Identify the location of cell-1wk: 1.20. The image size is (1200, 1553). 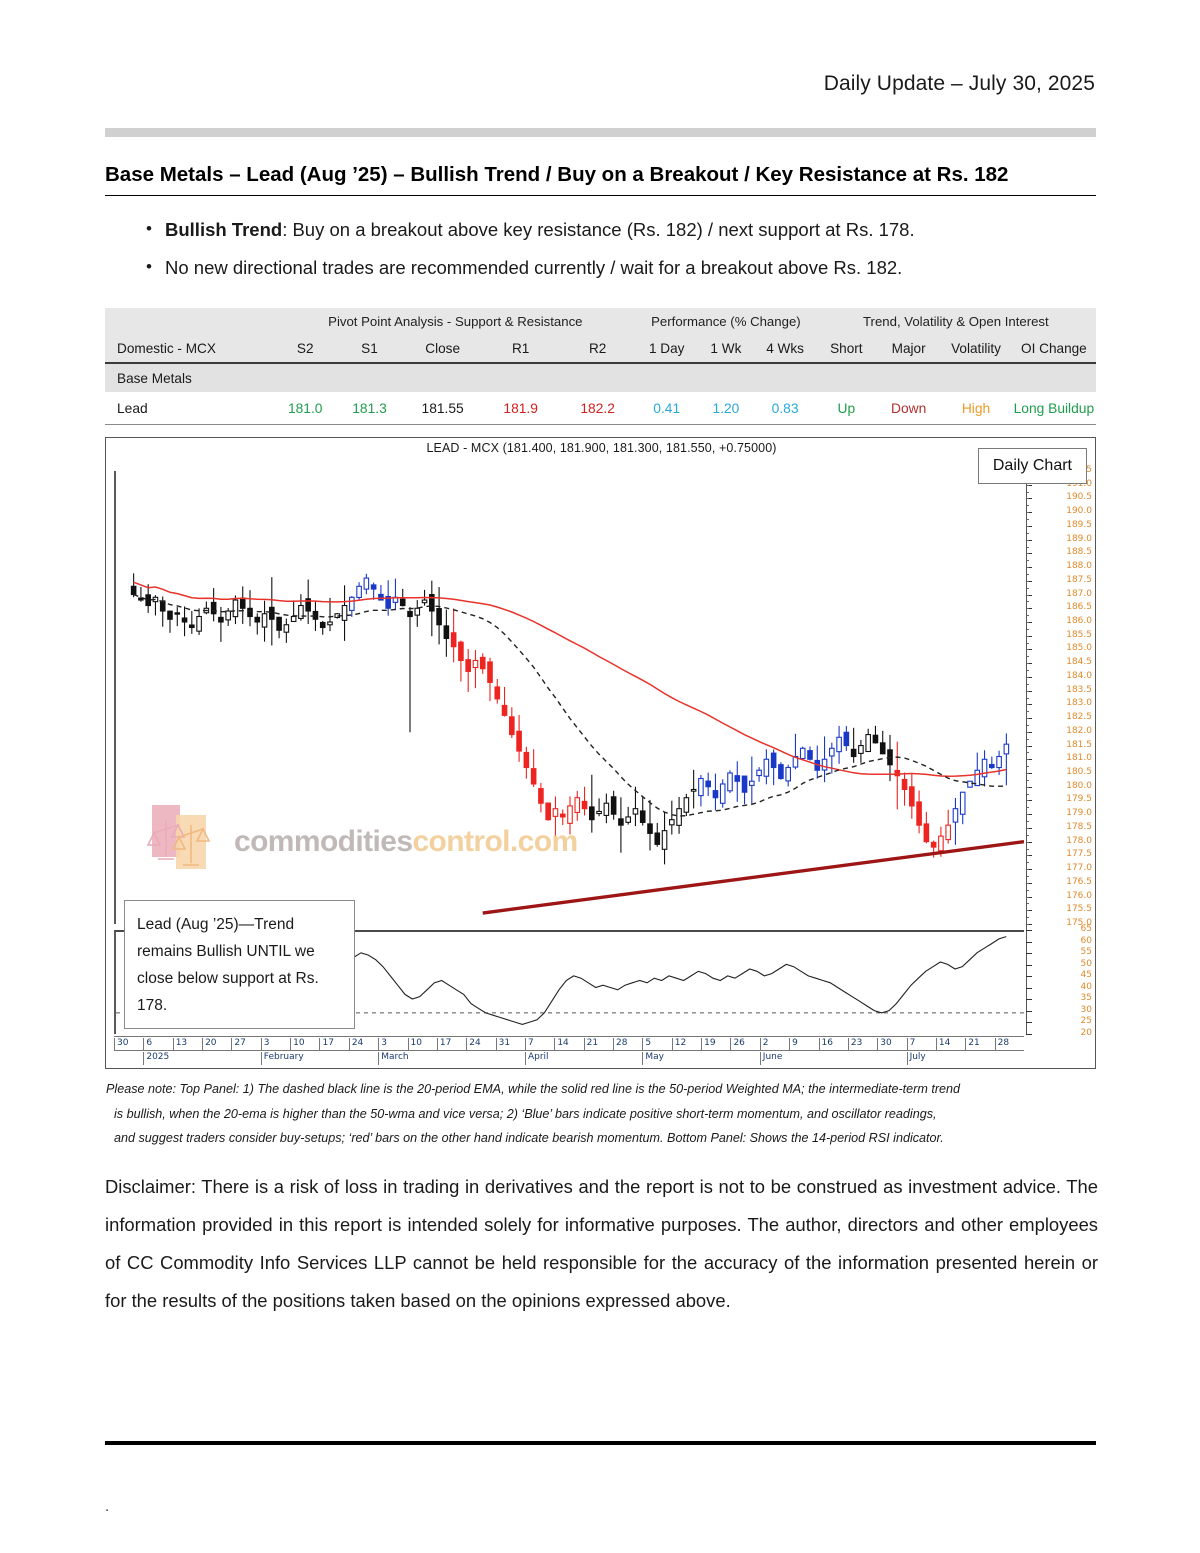
(726, 408).